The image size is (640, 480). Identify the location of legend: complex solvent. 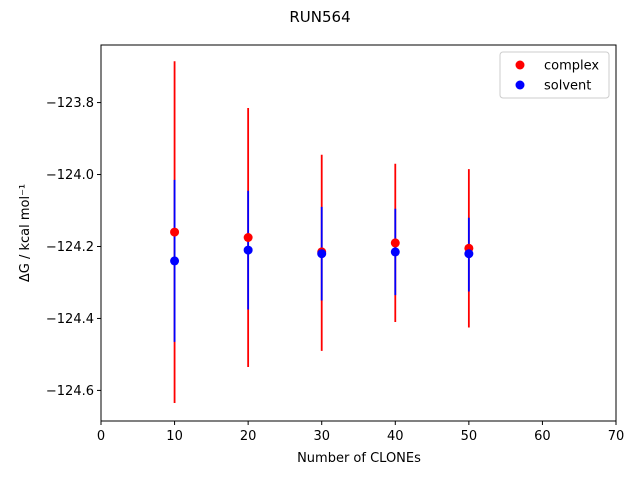
(554, 75).